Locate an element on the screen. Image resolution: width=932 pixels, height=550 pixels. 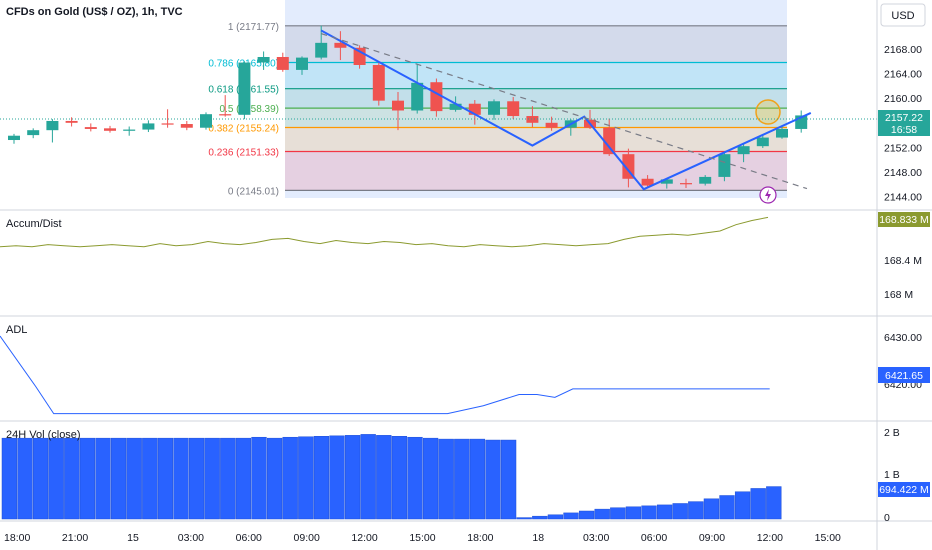
adl-pane: ADL is located at coordinates (385, 369).